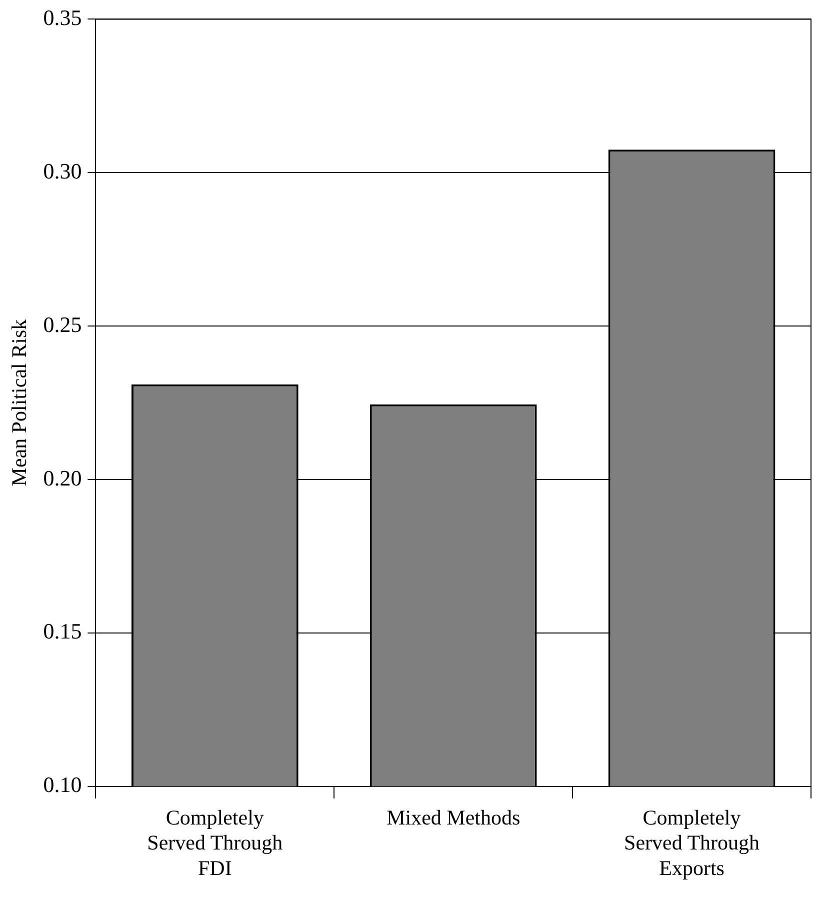 The width and height of the screenshot is (813, 900). What do you see at coordinates (62, 17) in the screenshot?
I see `y-tick-label: 0.35` at bounding box center [62, 17].